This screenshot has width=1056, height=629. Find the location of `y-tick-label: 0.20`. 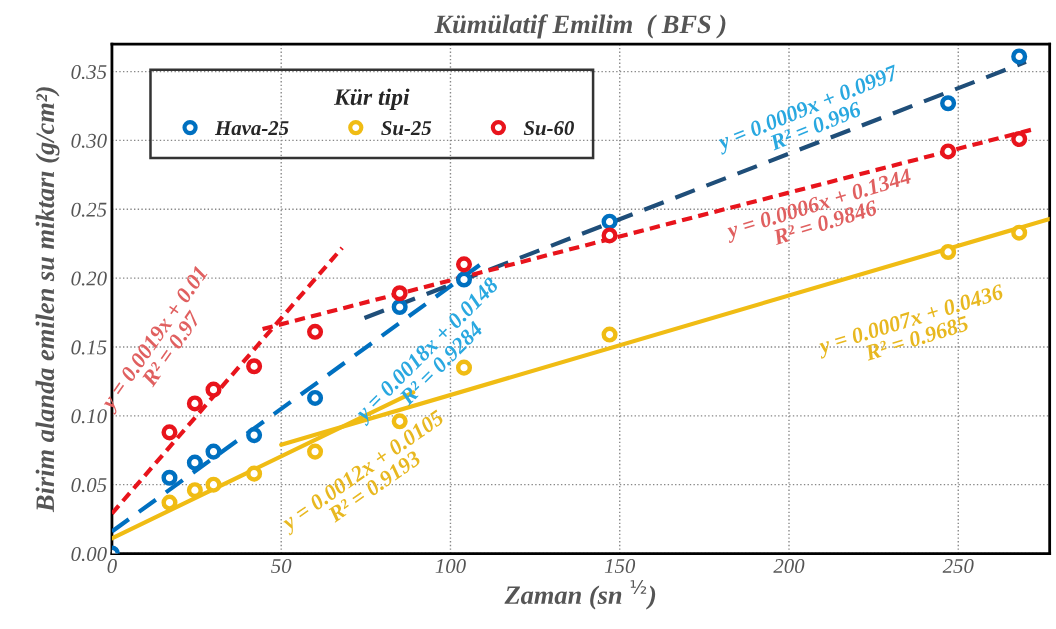

y-tick-label: 0.20 is located at coordinates (89, 278).